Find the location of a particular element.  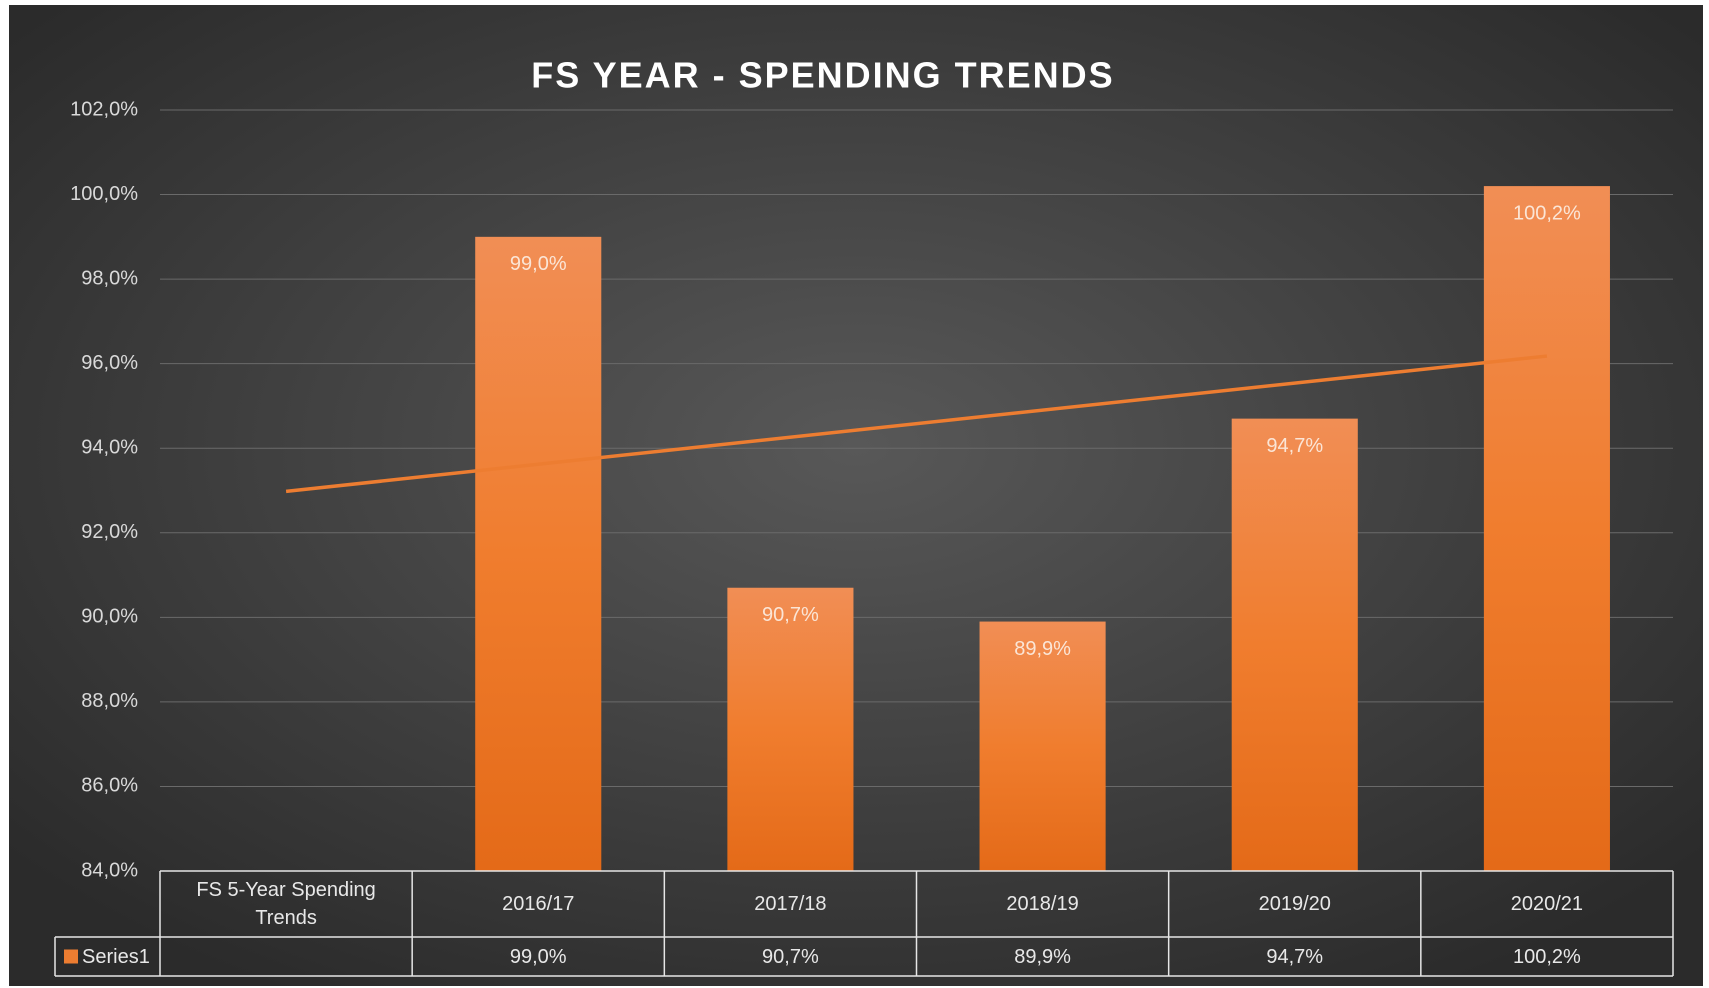

table-value: 94,7% is located at coordinates (1295, 956).